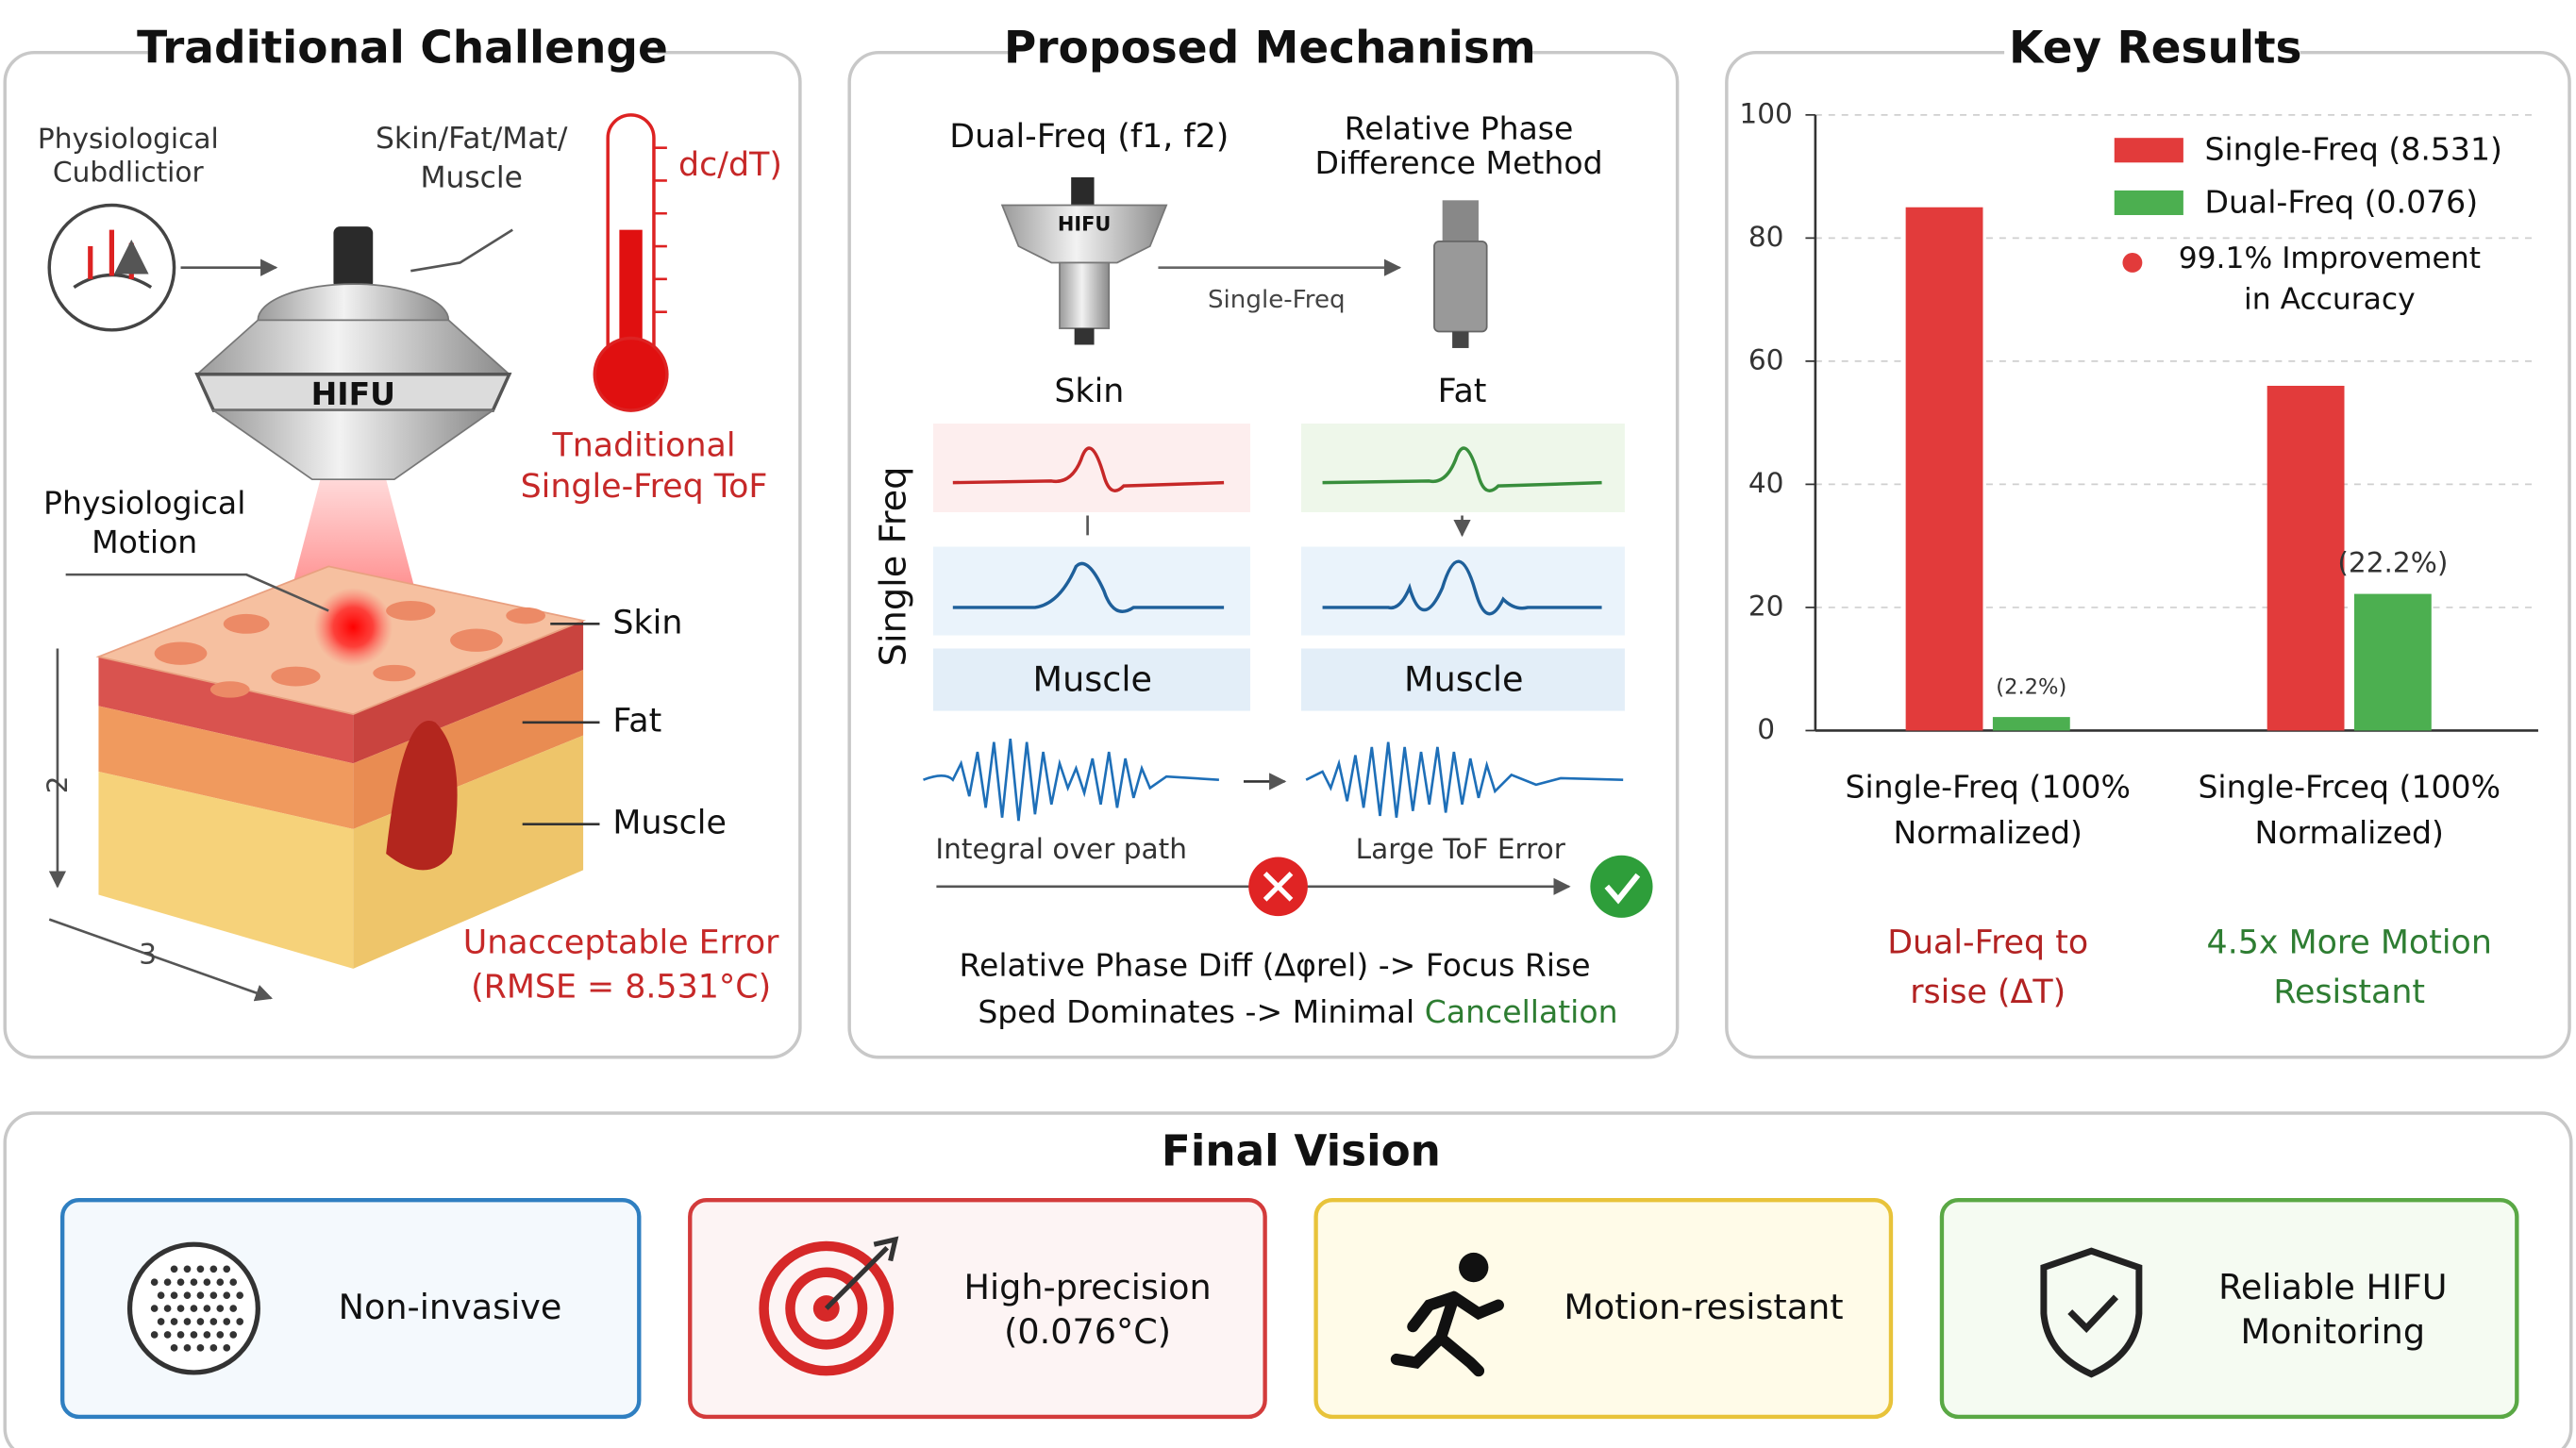 The image size is (2576, 1448). Describe the element at coordinates (2353, 149) in the screenshot. I see `legend-entry: Single-Freq (8.531)` at that location.